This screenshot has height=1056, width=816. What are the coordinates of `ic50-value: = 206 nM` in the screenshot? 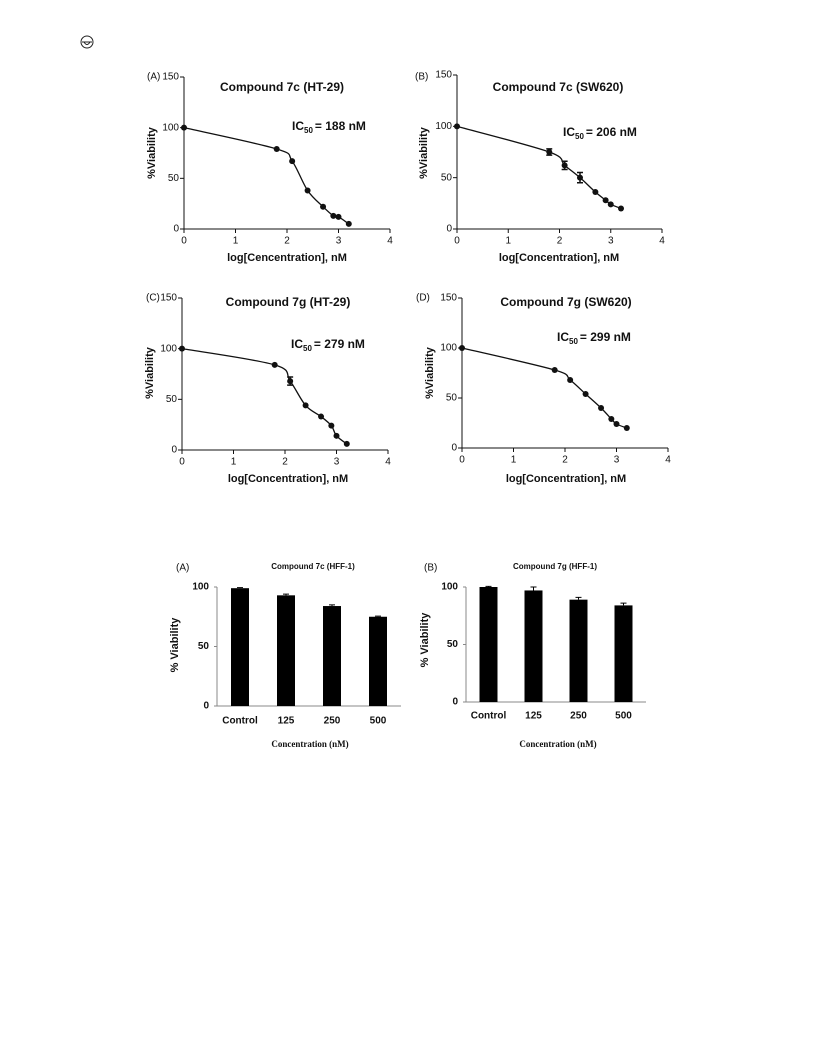 It's located at (611, 132).